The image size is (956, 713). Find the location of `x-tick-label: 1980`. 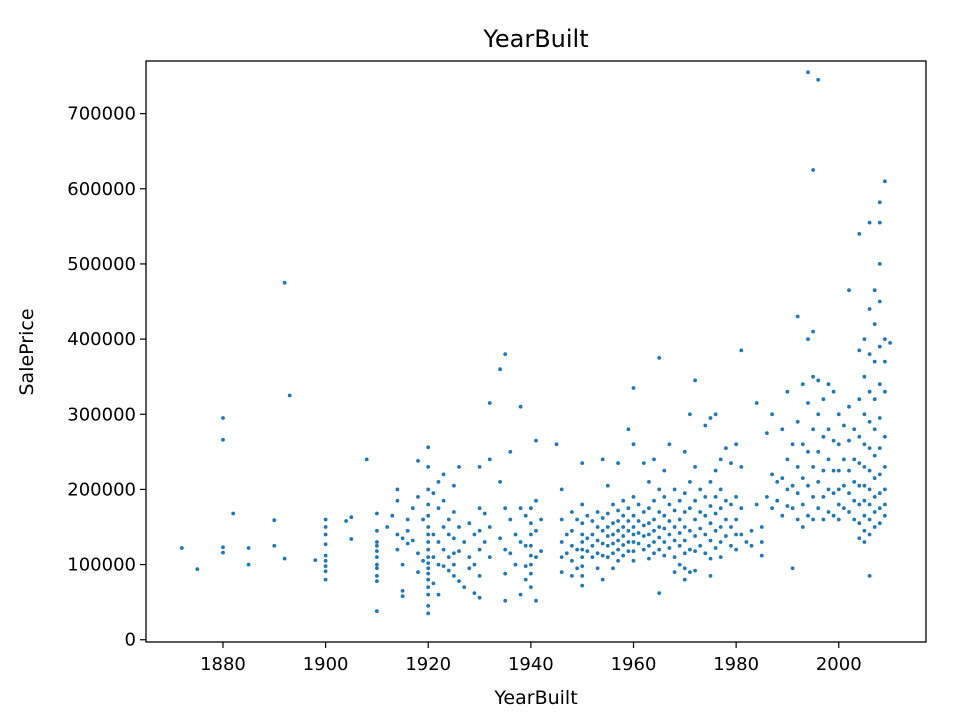

x-tick-label: 1980 is located at coordinates (736, 664).